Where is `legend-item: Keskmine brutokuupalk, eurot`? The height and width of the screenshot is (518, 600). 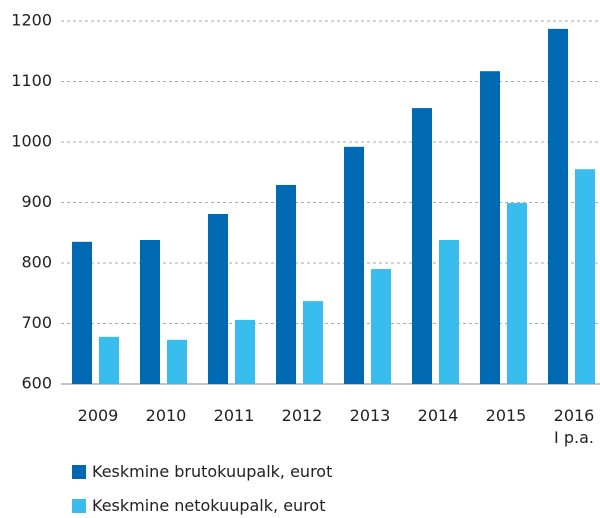
legend-item: Keskmine brutokuupalk, eurot is located at coordinates (202, 471).